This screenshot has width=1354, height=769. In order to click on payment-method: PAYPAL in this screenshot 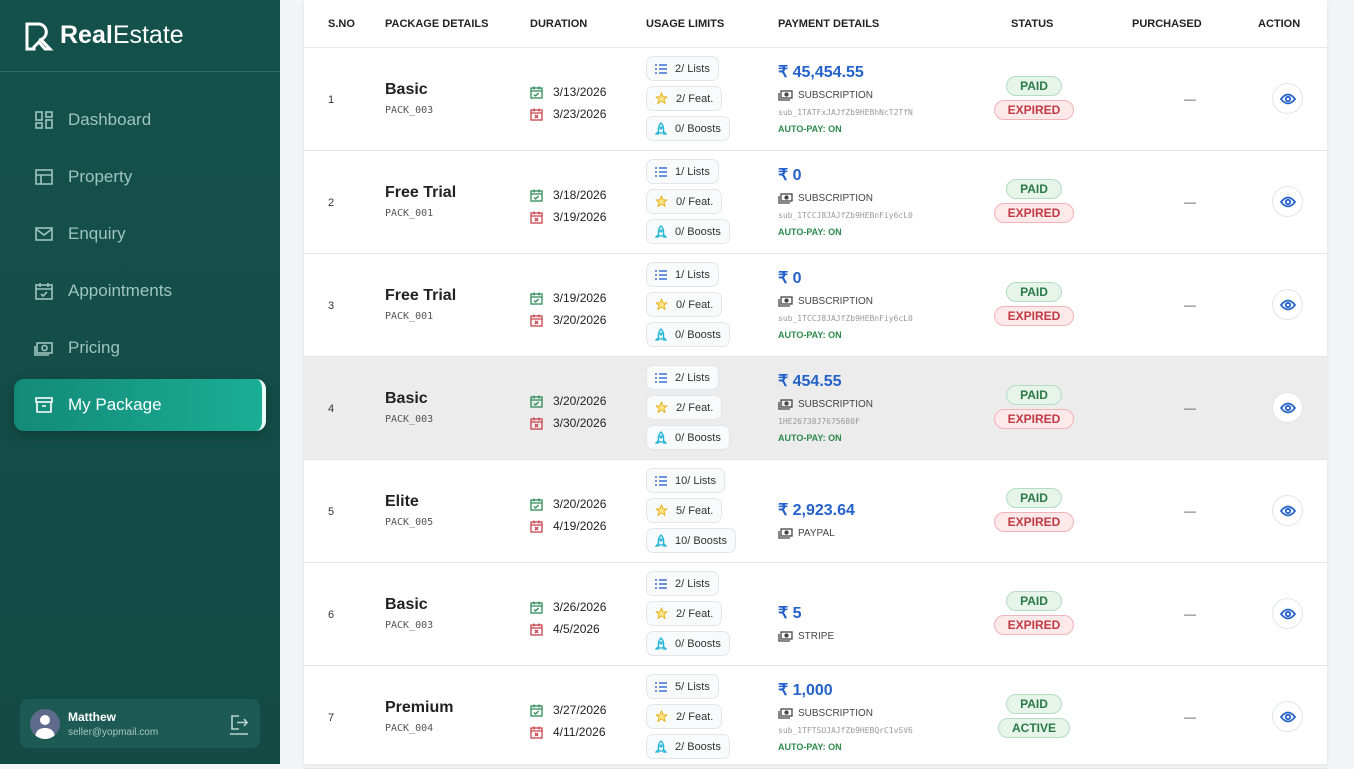, I will do `click(816, 533)`.